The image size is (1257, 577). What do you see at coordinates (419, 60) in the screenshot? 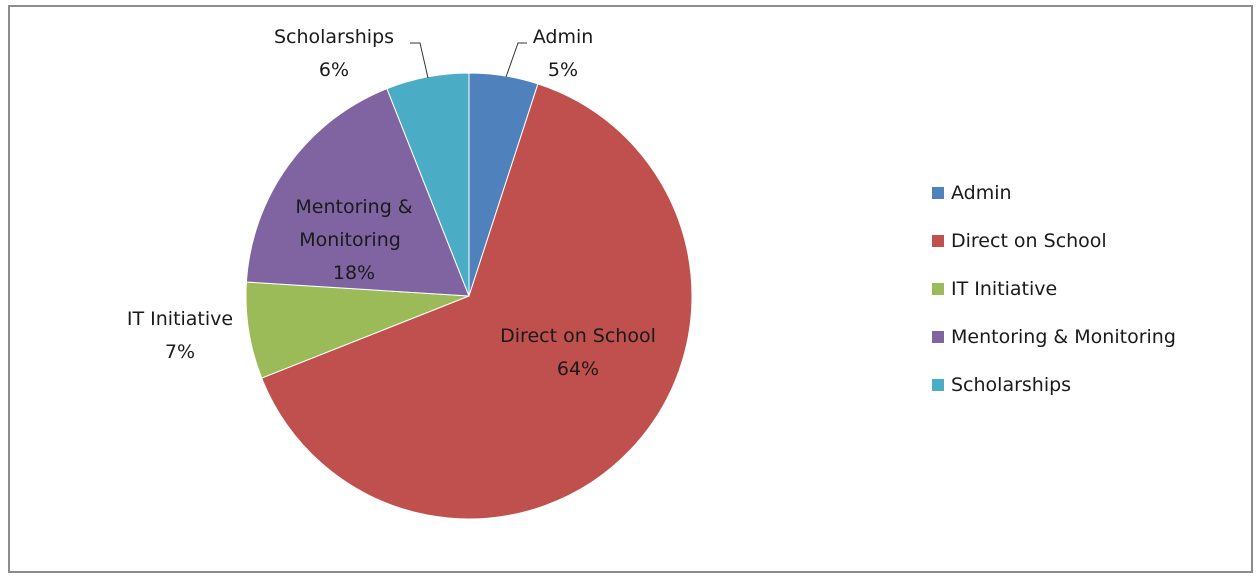
I see `leader-line-scholarships` at bounding box center [419, 60].